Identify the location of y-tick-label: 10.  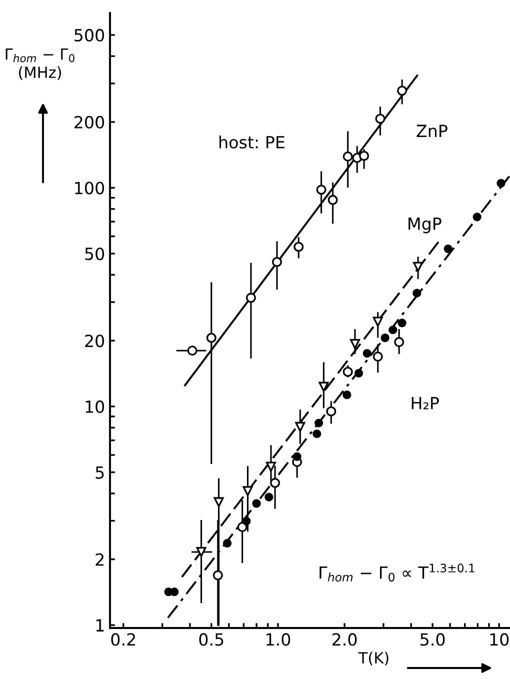
(95, 407).